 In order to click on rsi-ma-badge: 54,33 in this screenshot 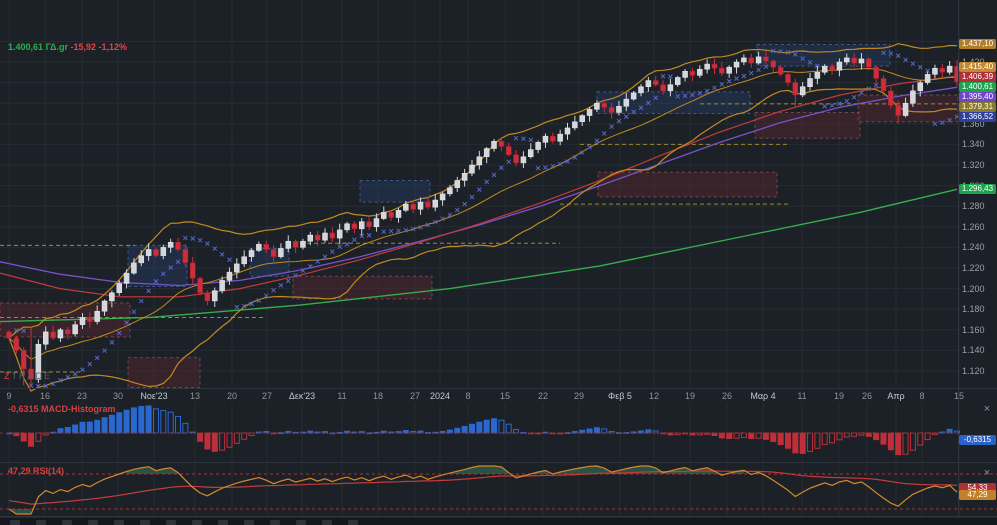, I will do `click(977, 487)`.